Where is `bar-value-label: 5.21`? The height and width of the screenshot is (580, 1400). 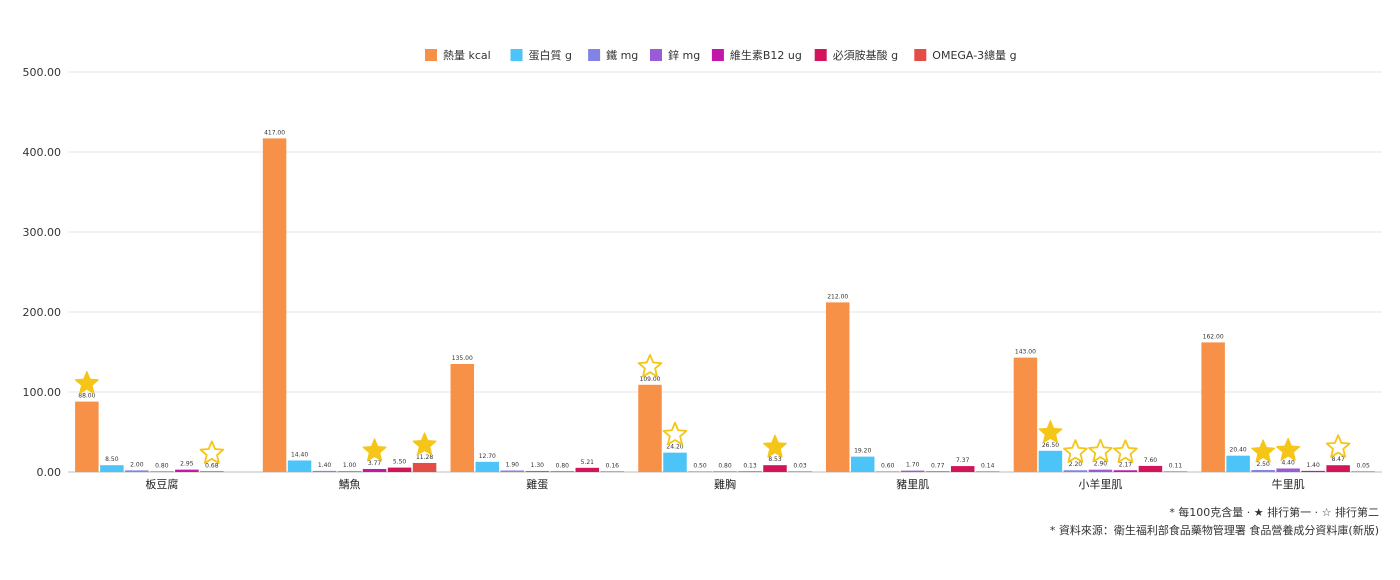
bar-value-label: 5.21 is located at coordinates (588, 462).